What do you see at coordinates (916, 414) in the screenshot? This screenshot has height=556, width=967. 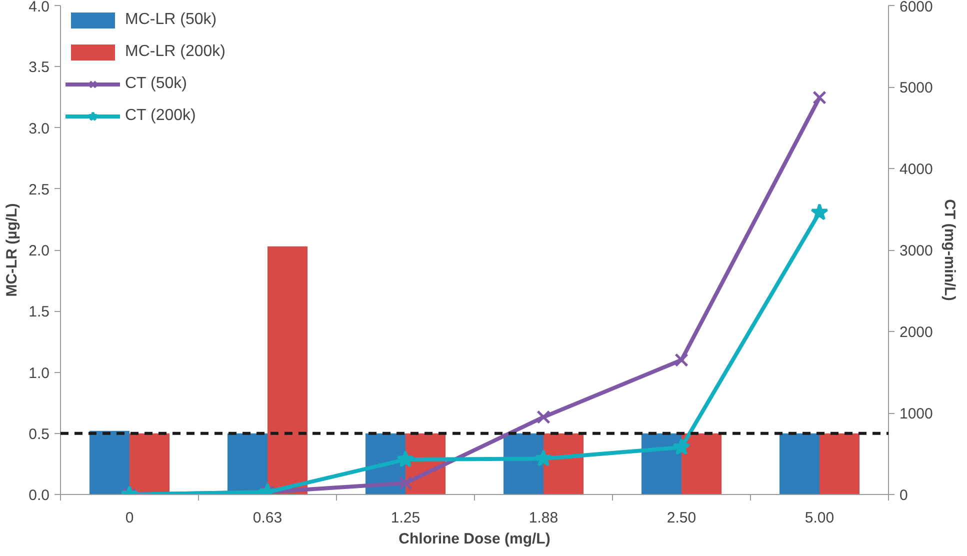 I see `y2-tick-label: 1000` at bounding box center [916, 414].